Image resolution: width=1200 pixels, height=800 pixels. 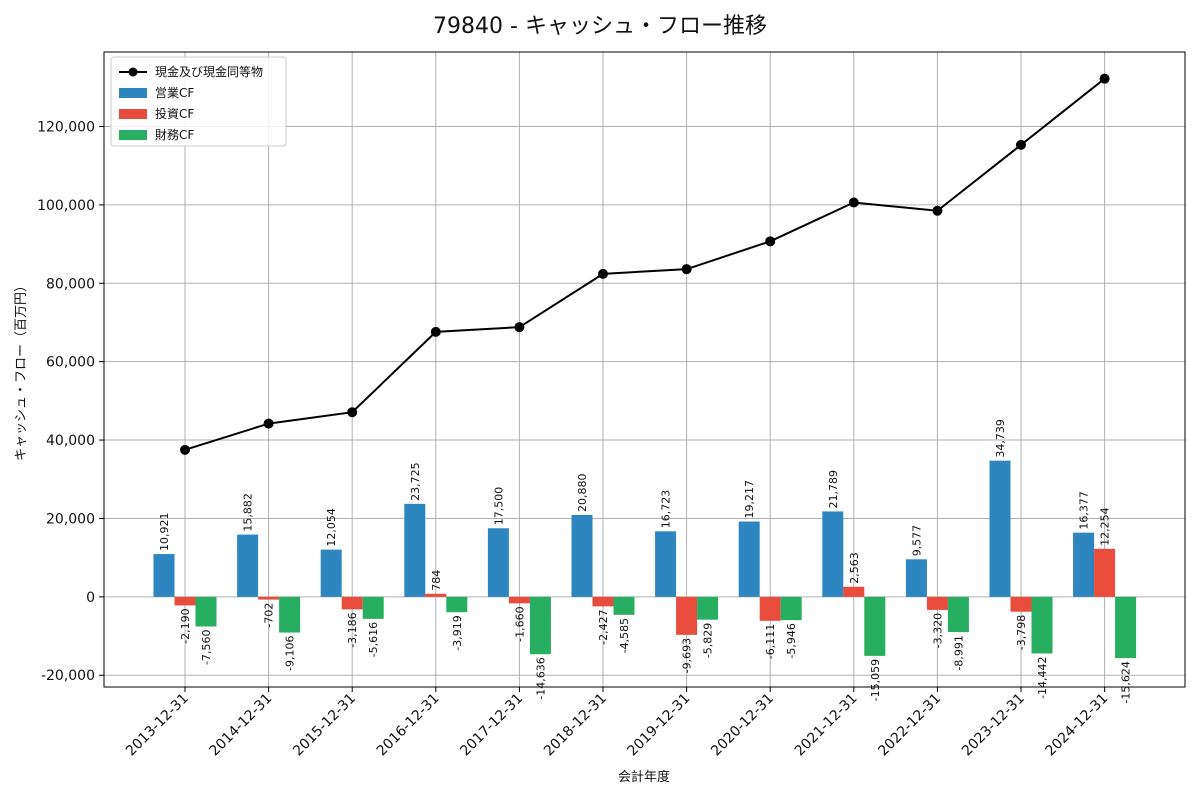 What do you see at coordinates (624, 635) in the screenshot?
I see `data-label: -4,585` at bounding box center [624, 635].